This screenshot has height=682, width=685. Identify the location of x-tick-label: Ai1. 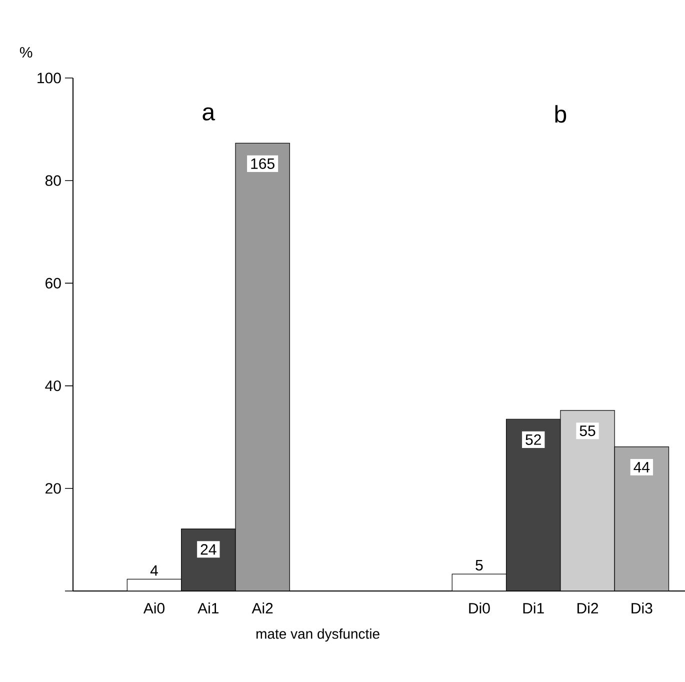
(208, 608).